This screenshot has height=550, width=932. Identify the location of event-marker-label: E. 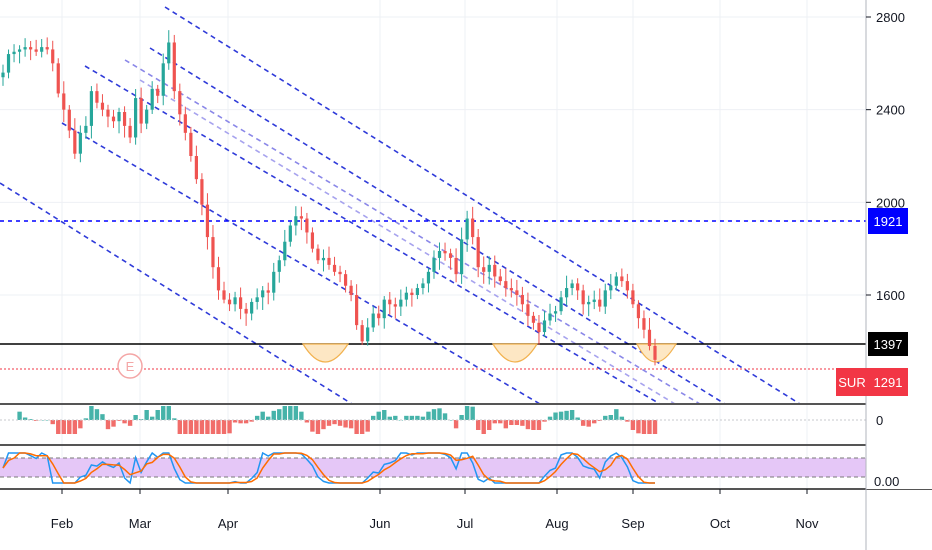
(130, 366).